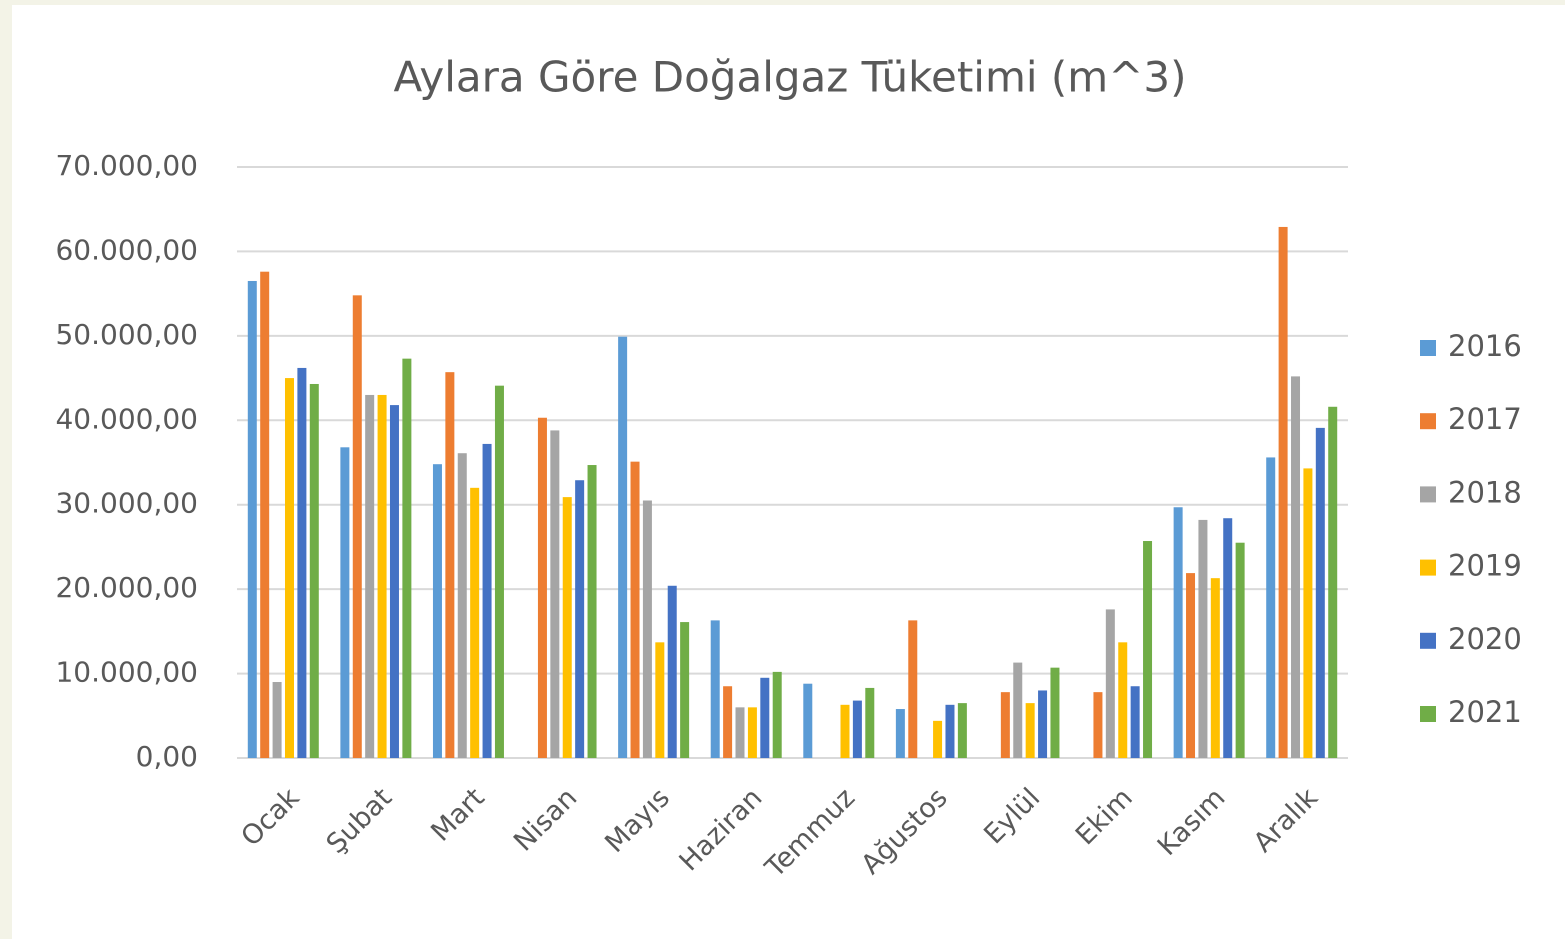 The image size is (1565, 939). Describe the element at coordinates (126, 587) in the screenshot. I see `y-tick-label: 20.000,00` at that location.